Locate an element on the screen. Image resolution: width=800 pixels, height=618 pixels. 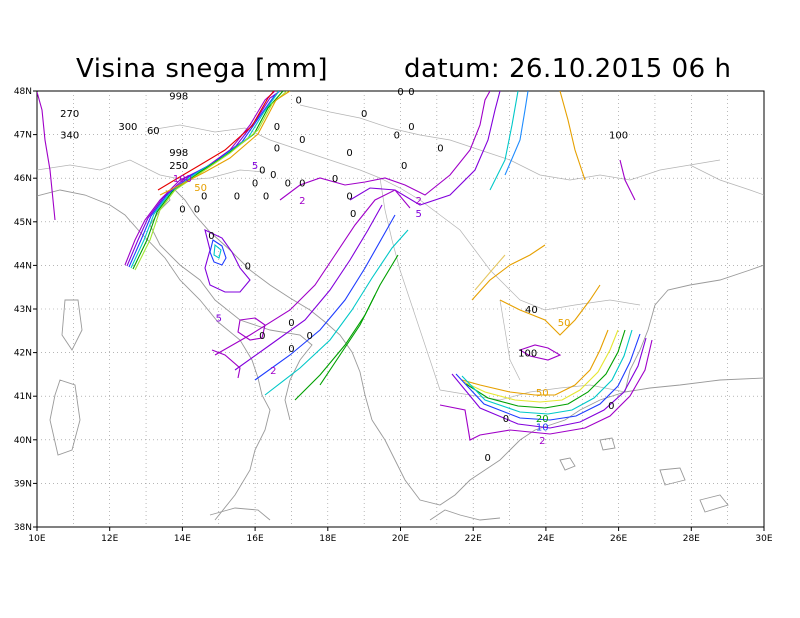
contour-50-bg is located at coordinates (508, 272).